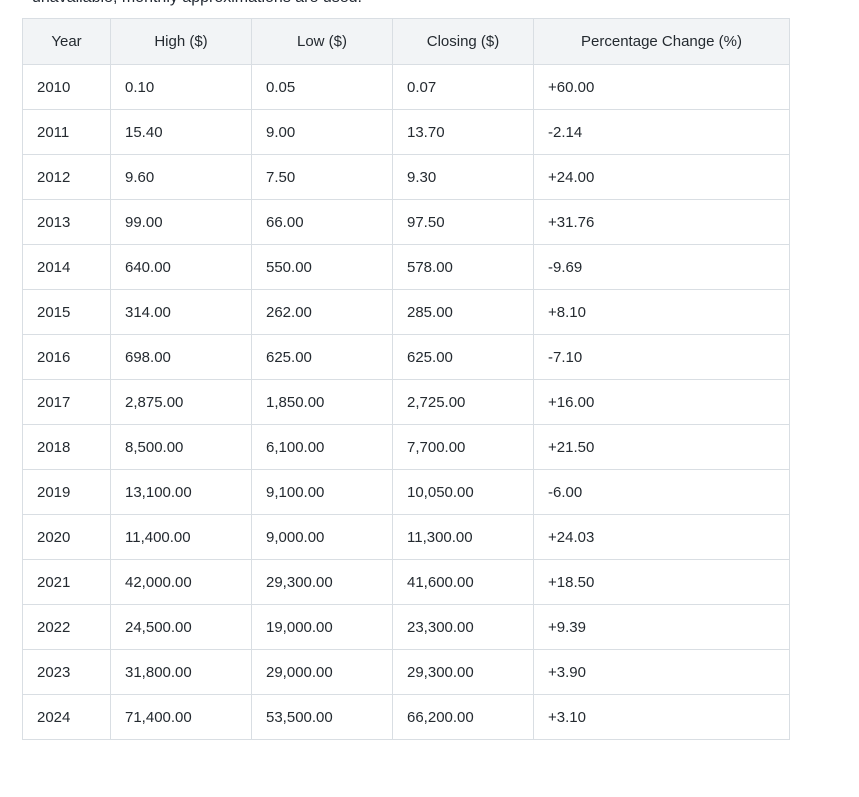 This screenshot has height=797, width=859. What do you see at coordinates (661, 312) in the screenshot?
I see `value-cell: +8.10` at bounding box center [661, 312].